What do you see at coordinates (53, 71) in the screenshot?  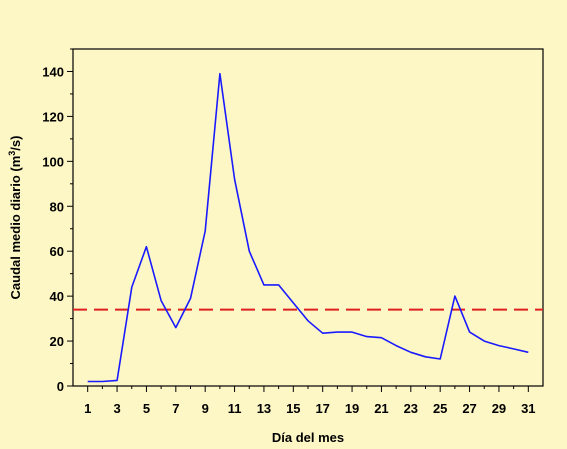 I see `y-tick-label: 140` at bounding box center [53, 71].